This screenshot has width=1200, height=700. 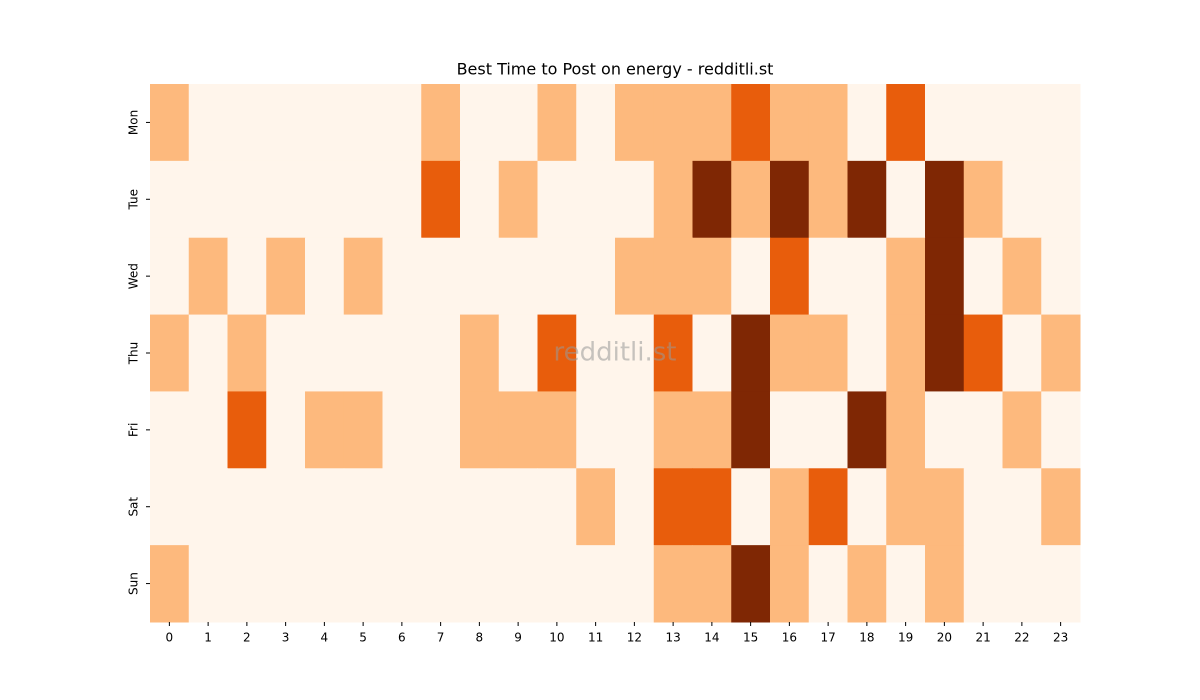 I want to click on watermark: redditli.st, so click(x=615, y=353).